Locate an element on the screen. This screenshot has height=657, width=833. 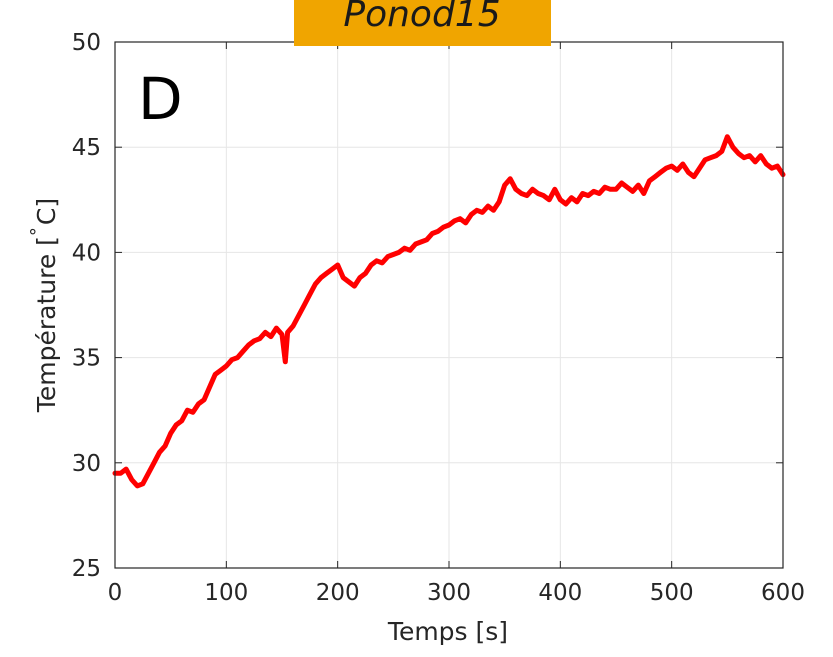
y-tick-label: 35 is located at coordinates (86, 359).